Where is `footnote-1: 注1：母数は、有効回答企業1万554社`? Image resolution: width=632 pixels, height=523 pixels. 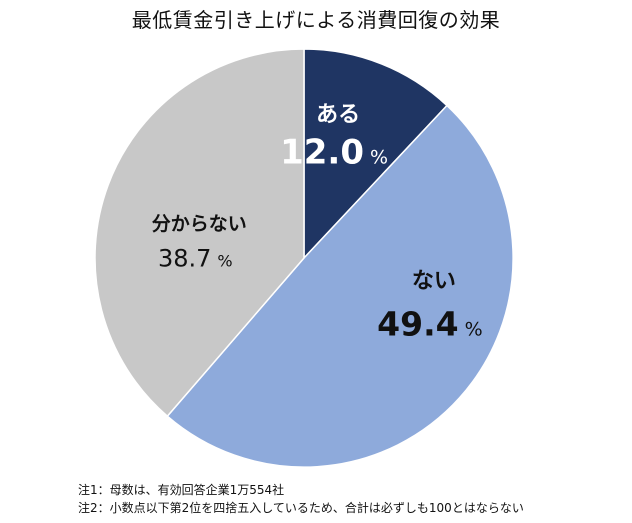
footnote-1: 注1：母数は、有効回答企業1万554社 is located at coordinates (181, 490).